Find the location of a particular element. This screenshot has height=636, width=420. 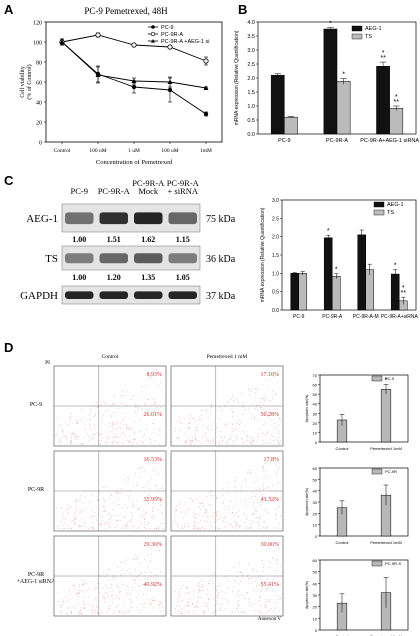

panelD3-xtick-label-line: Control is located at coordinates (342, 635).